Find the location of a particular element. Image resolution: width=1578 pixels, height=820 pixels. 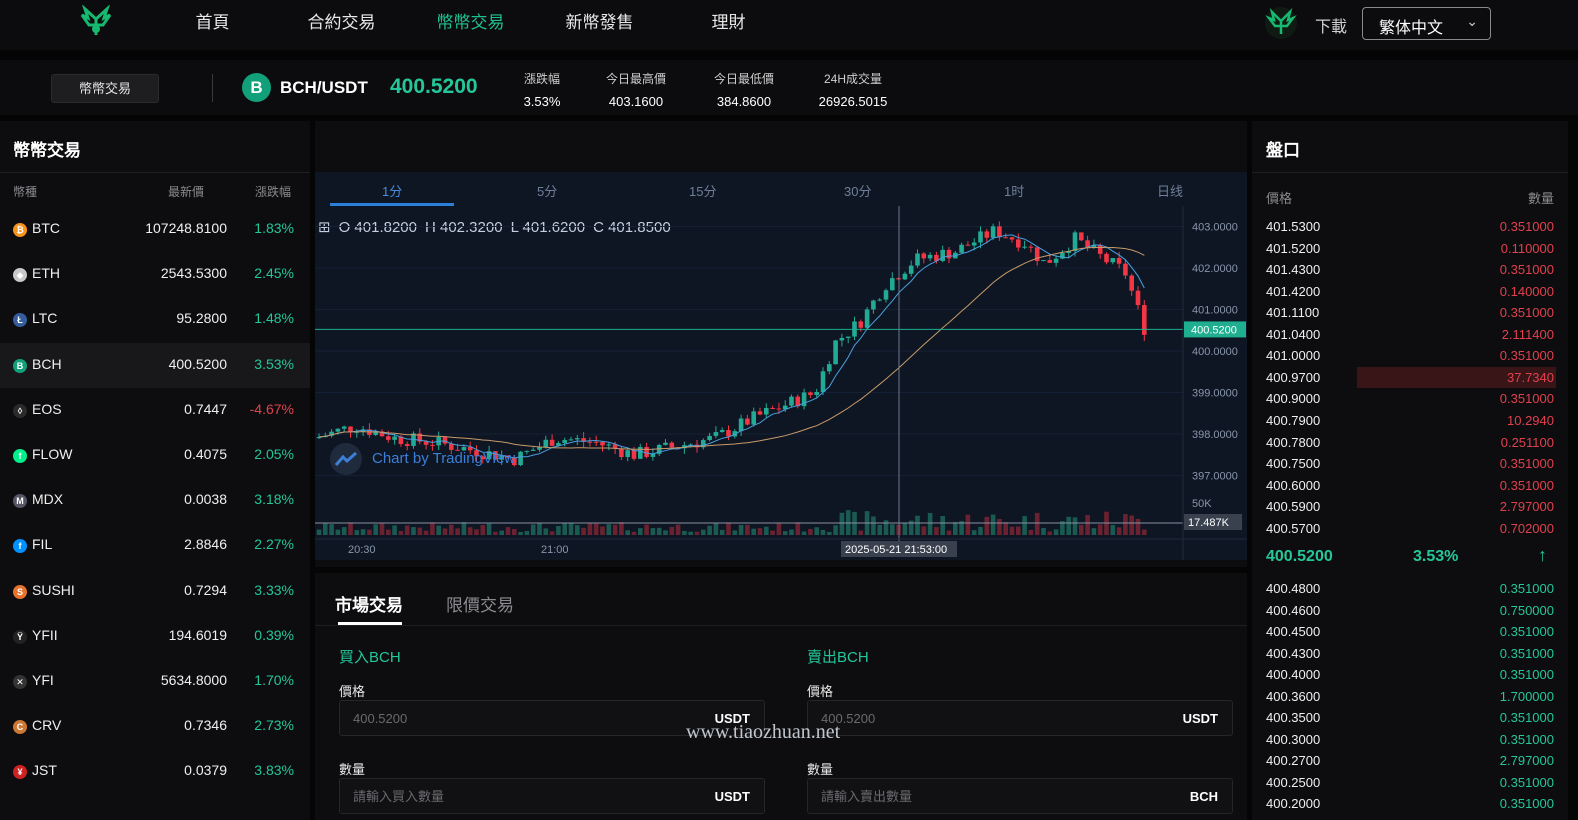

tab-limit-order: 限價交易 is located at coordinates (480, 605).